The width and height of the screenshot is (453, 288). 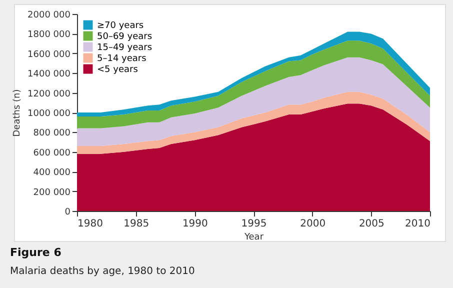 I want to click on x-tick-label: 1995, so click(x=254, y=224).